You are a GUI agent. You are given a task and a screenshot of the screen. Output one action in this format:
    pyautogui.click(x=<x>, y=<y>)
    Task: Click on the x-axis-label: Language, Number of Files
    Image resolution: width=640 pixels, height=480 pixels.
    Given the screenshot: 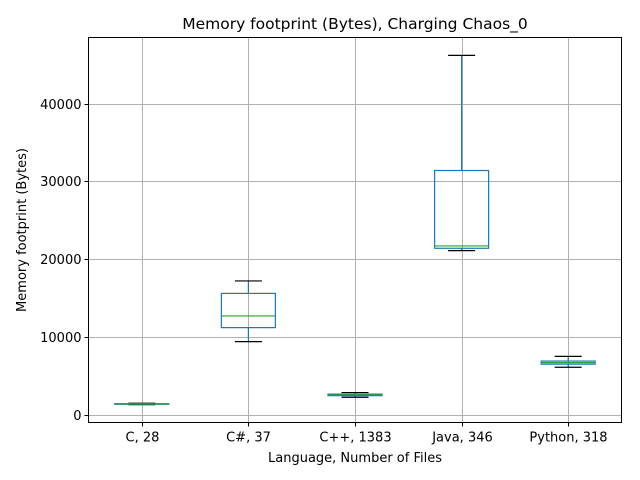 What is the action you would take?
    pyautogui.click(x=355, y=458)
    